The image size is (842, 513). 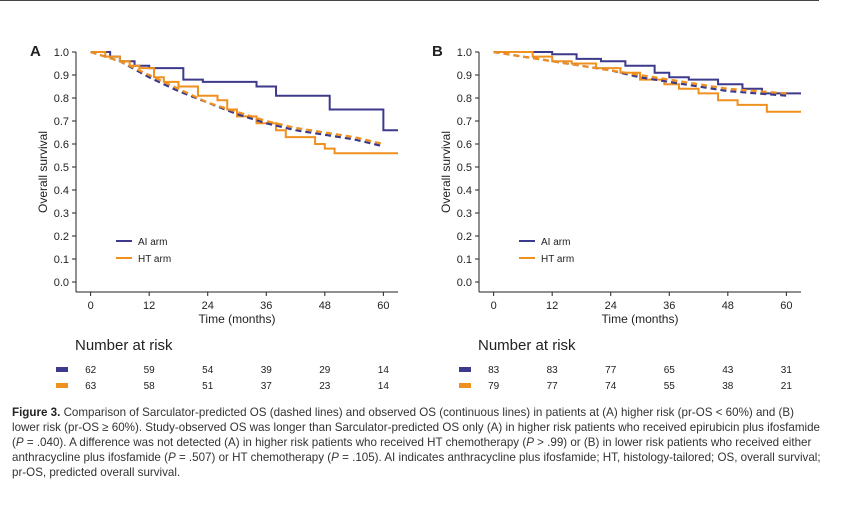 I want to click on panel-a-y-axis-label: Overall survival, so click(x=43, y=172).